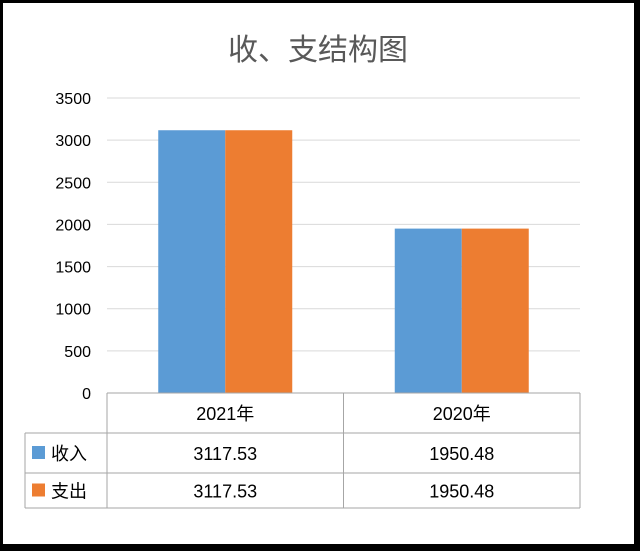  What do you see at coordinates (73, 225) in the screenshot?
I see `y-tick-label: 2000` at bounding box center [73, 225].